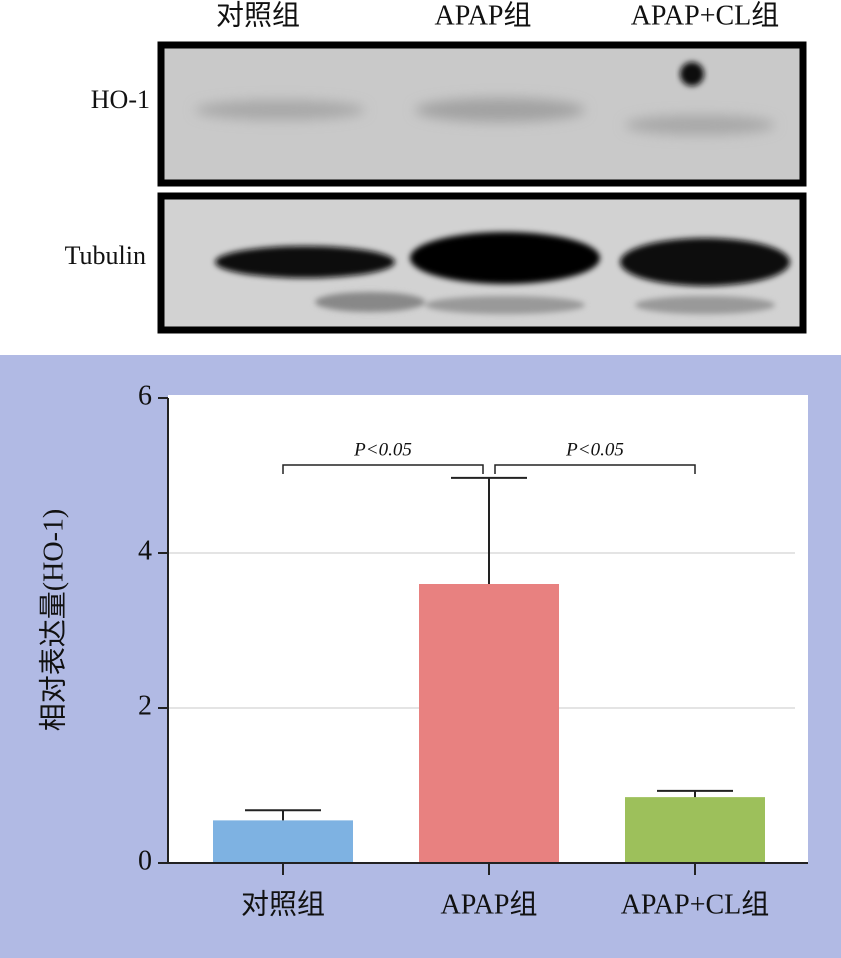 Image resolution: width=841 pixels, height=958 pixels. What do you see at coordinates (258, 15) in the screenshot?
I see `lane-label: 对照组` at bounding box center [258, 15].